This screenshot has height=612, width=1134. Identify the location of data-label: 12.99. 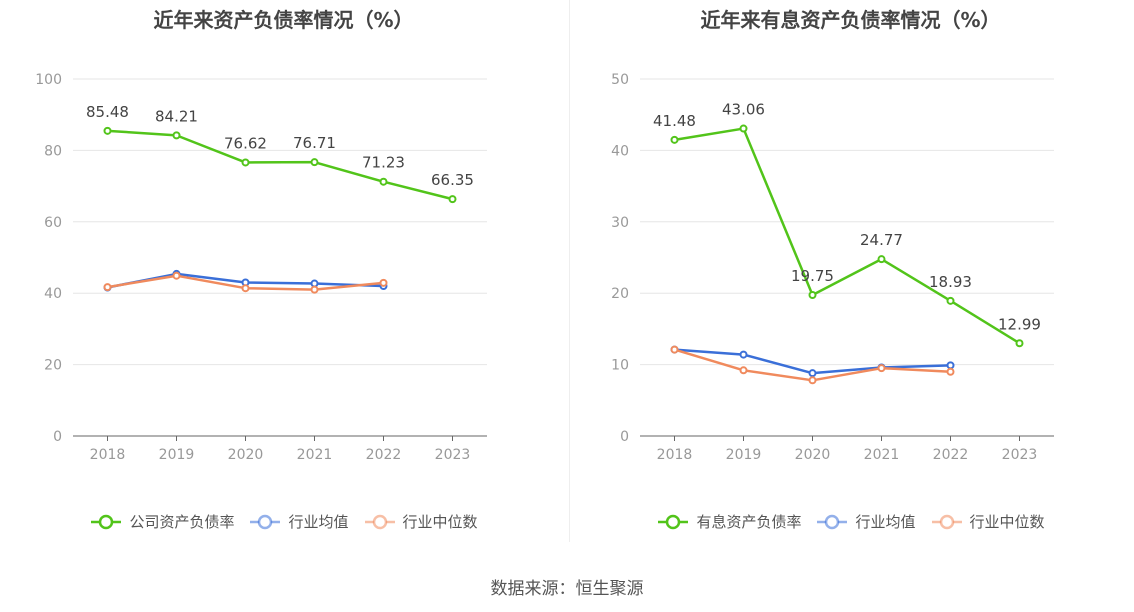
(1019, 324).